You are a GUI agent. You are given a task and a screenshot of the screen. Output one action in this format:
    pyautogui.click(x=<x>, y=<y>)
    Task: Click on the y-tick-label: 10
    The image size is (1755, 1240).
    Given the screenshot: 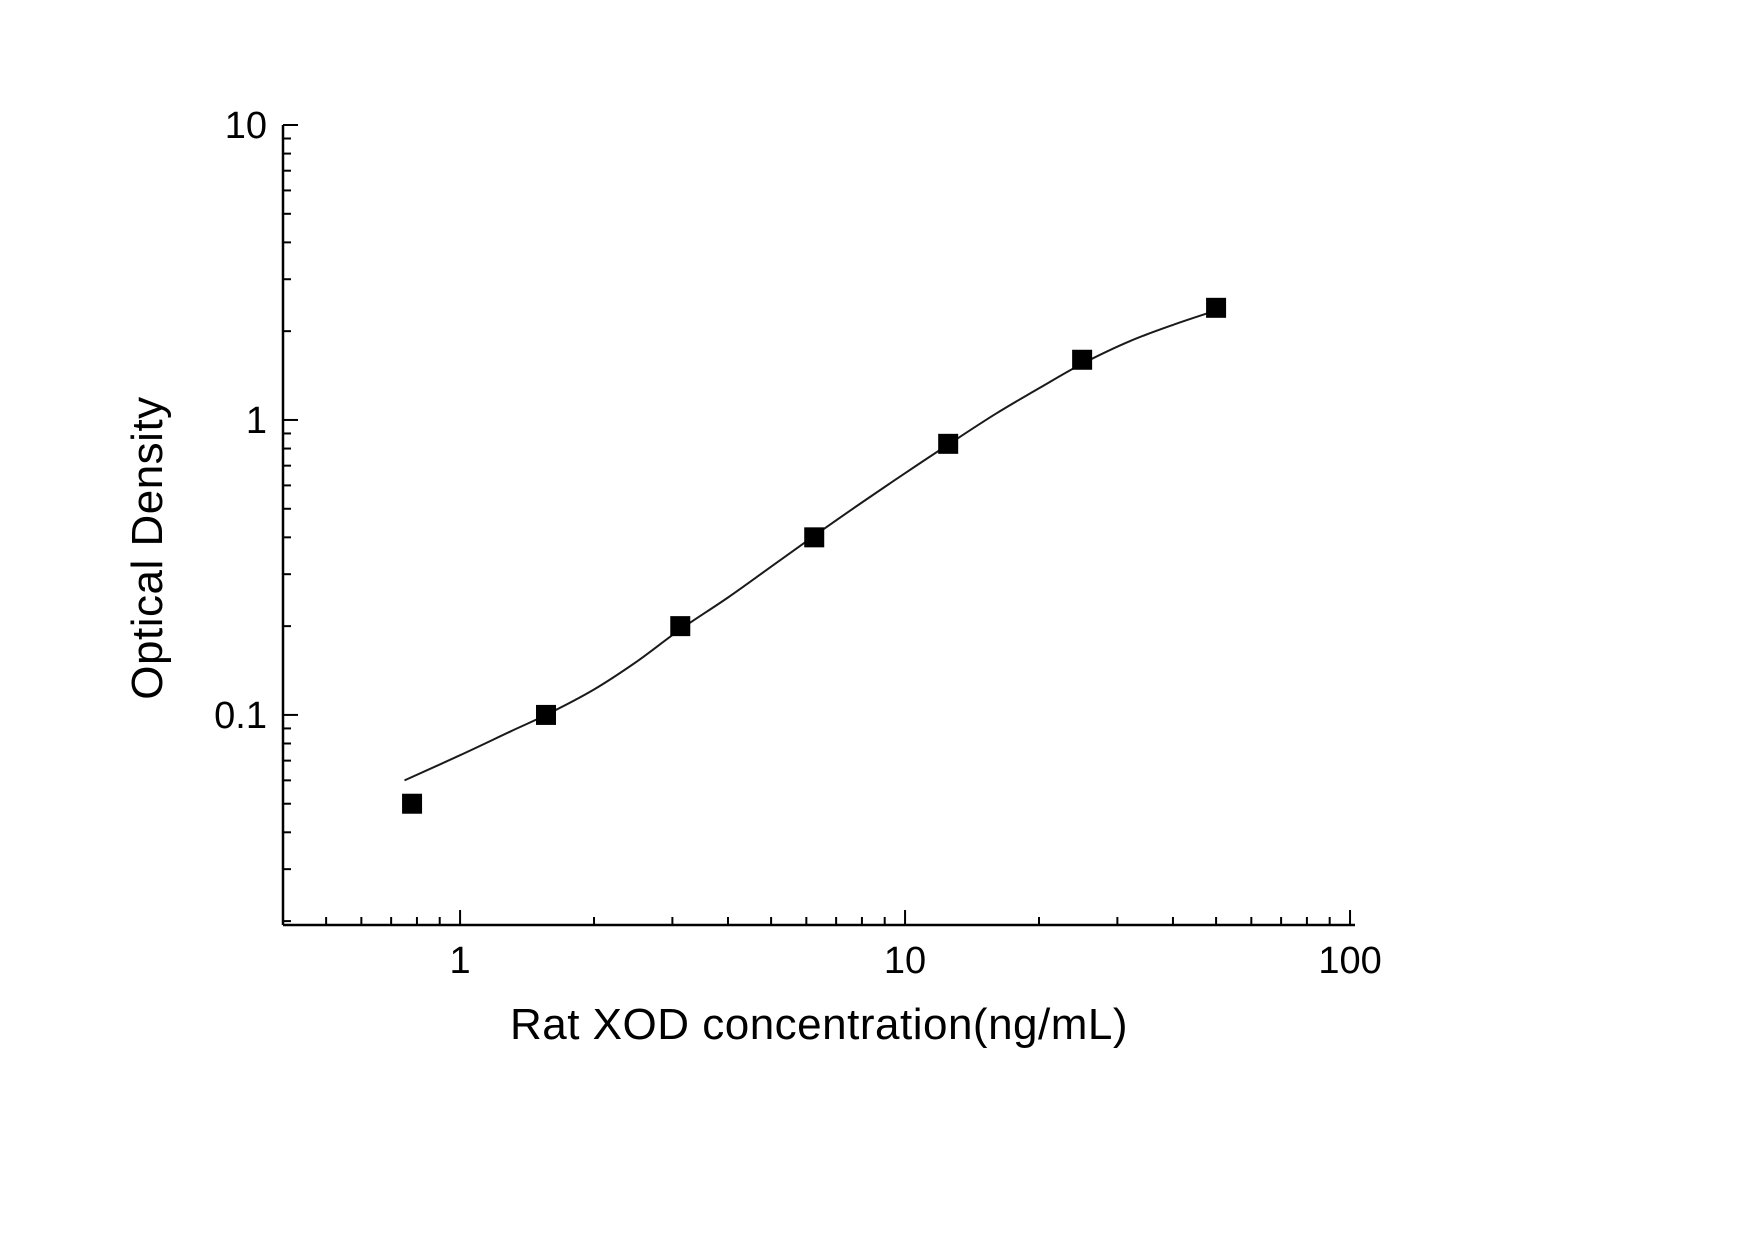 What is the action you would take?
    pyautogui.click(x=246, y=126)
    